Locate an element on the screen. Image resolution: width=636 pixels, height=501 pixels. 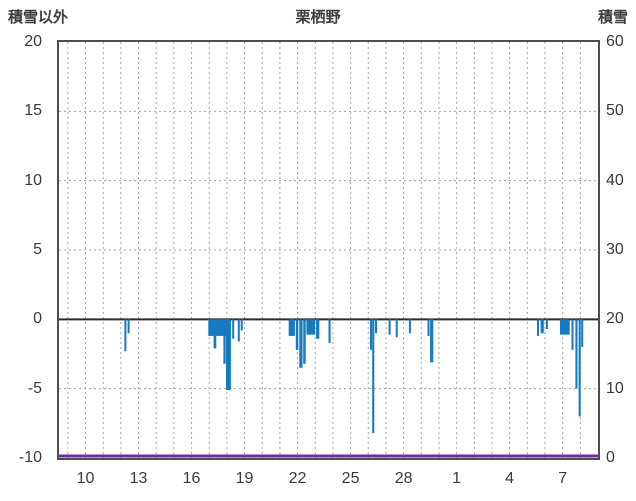
left-axis-tick-label: 5 is located at coordinates (37, 249).